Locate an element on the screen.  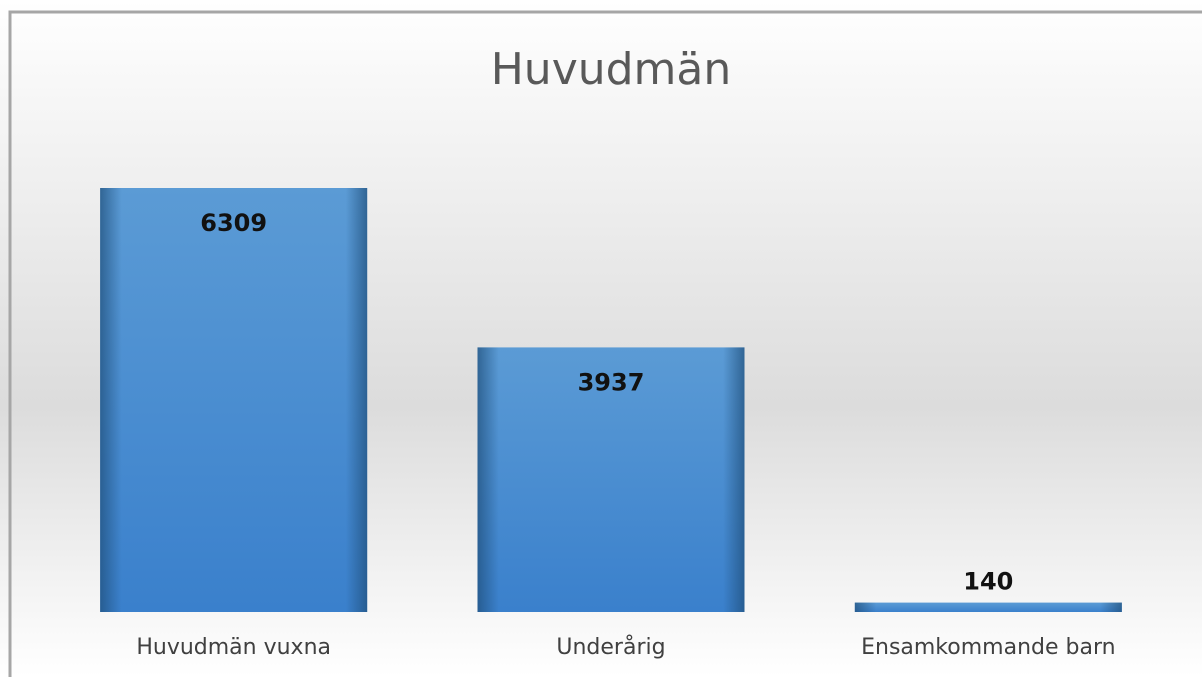
value-label: 140 is located at coordinates (988, 582).